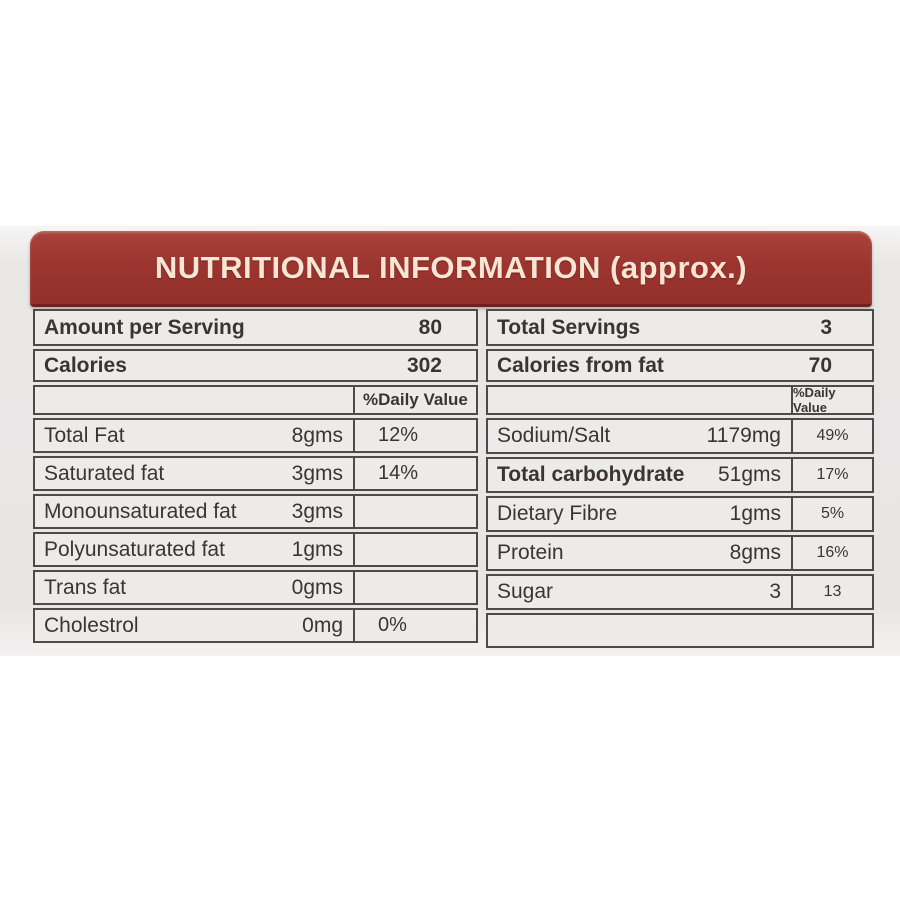 The width and height of the screenshot is (900, 900). Describe the element at coordinates (255, 625) in the screenshot. I see `nutrient-row-cholestrol: Cholestrol 0mg 0%` at that location.